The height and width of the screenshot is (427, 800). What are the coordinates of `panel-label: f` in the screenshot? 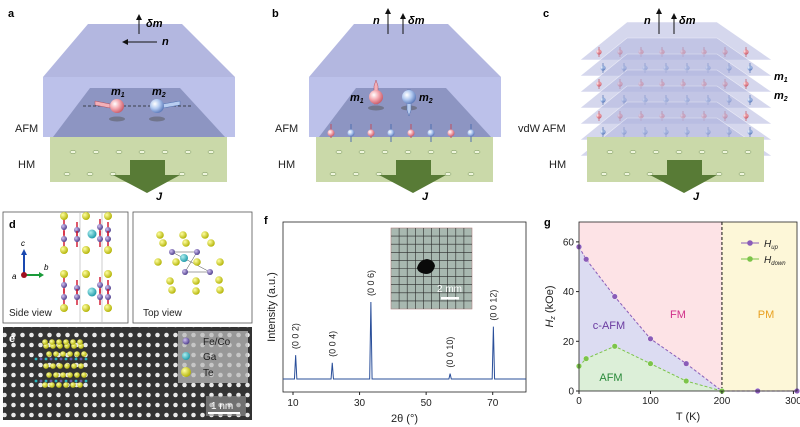 It's located at (266, 221).